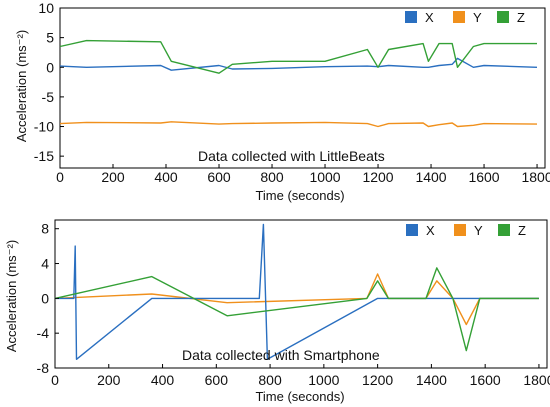 The width and height of the screenshot is (550, 407). I want to click on legend-top: X Y Z, so click(465, 17).